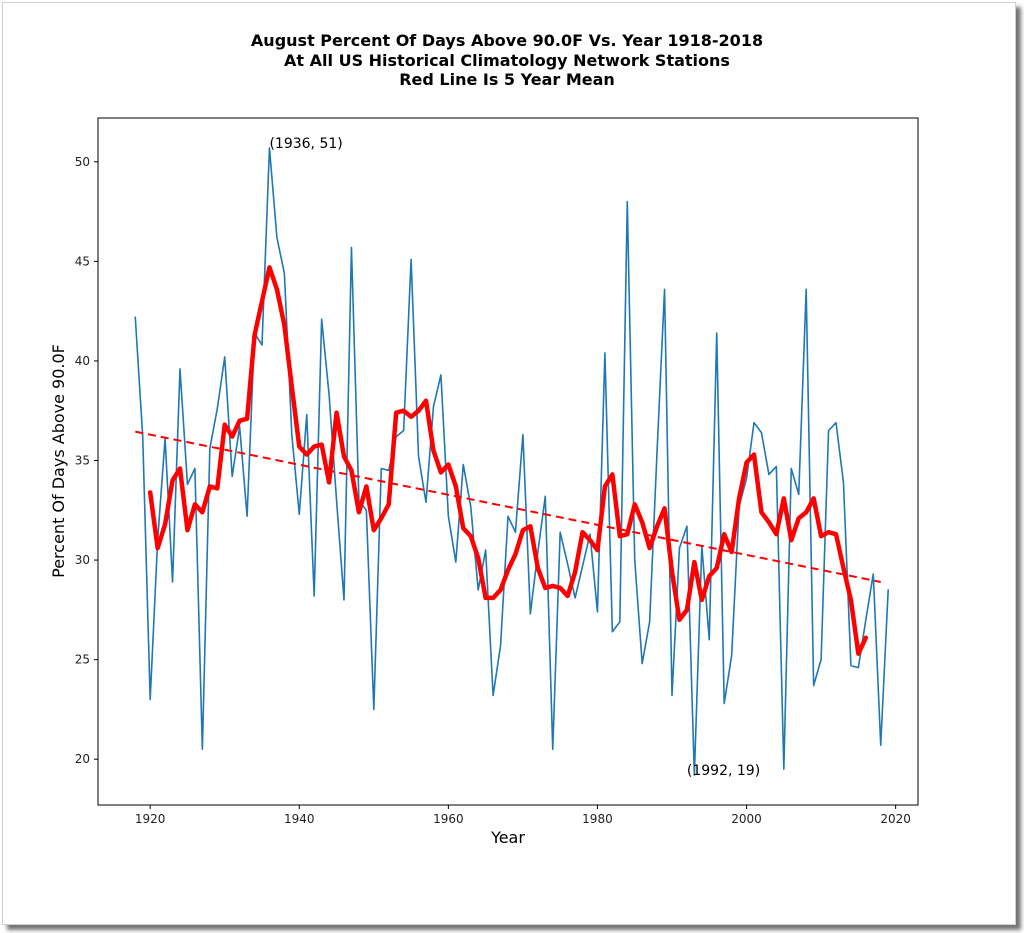 This screenshot has height=933, width=1024. I want to click on x-tick-label: 2000, so click(746, 819).